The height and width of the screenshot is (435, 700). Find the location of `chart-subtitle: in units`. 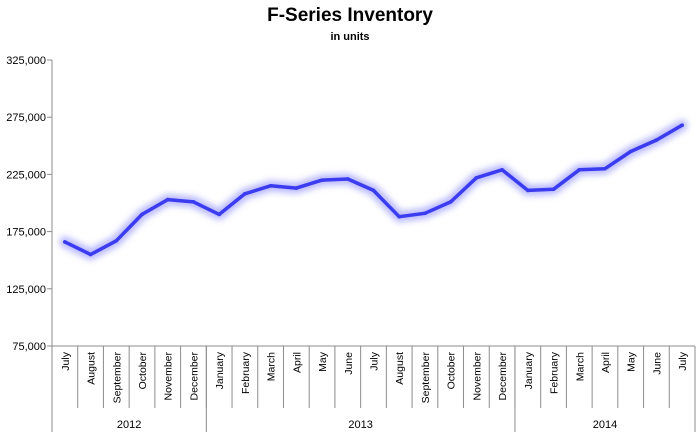

chart-subtitle: in units is located at coordinates (350, 37).